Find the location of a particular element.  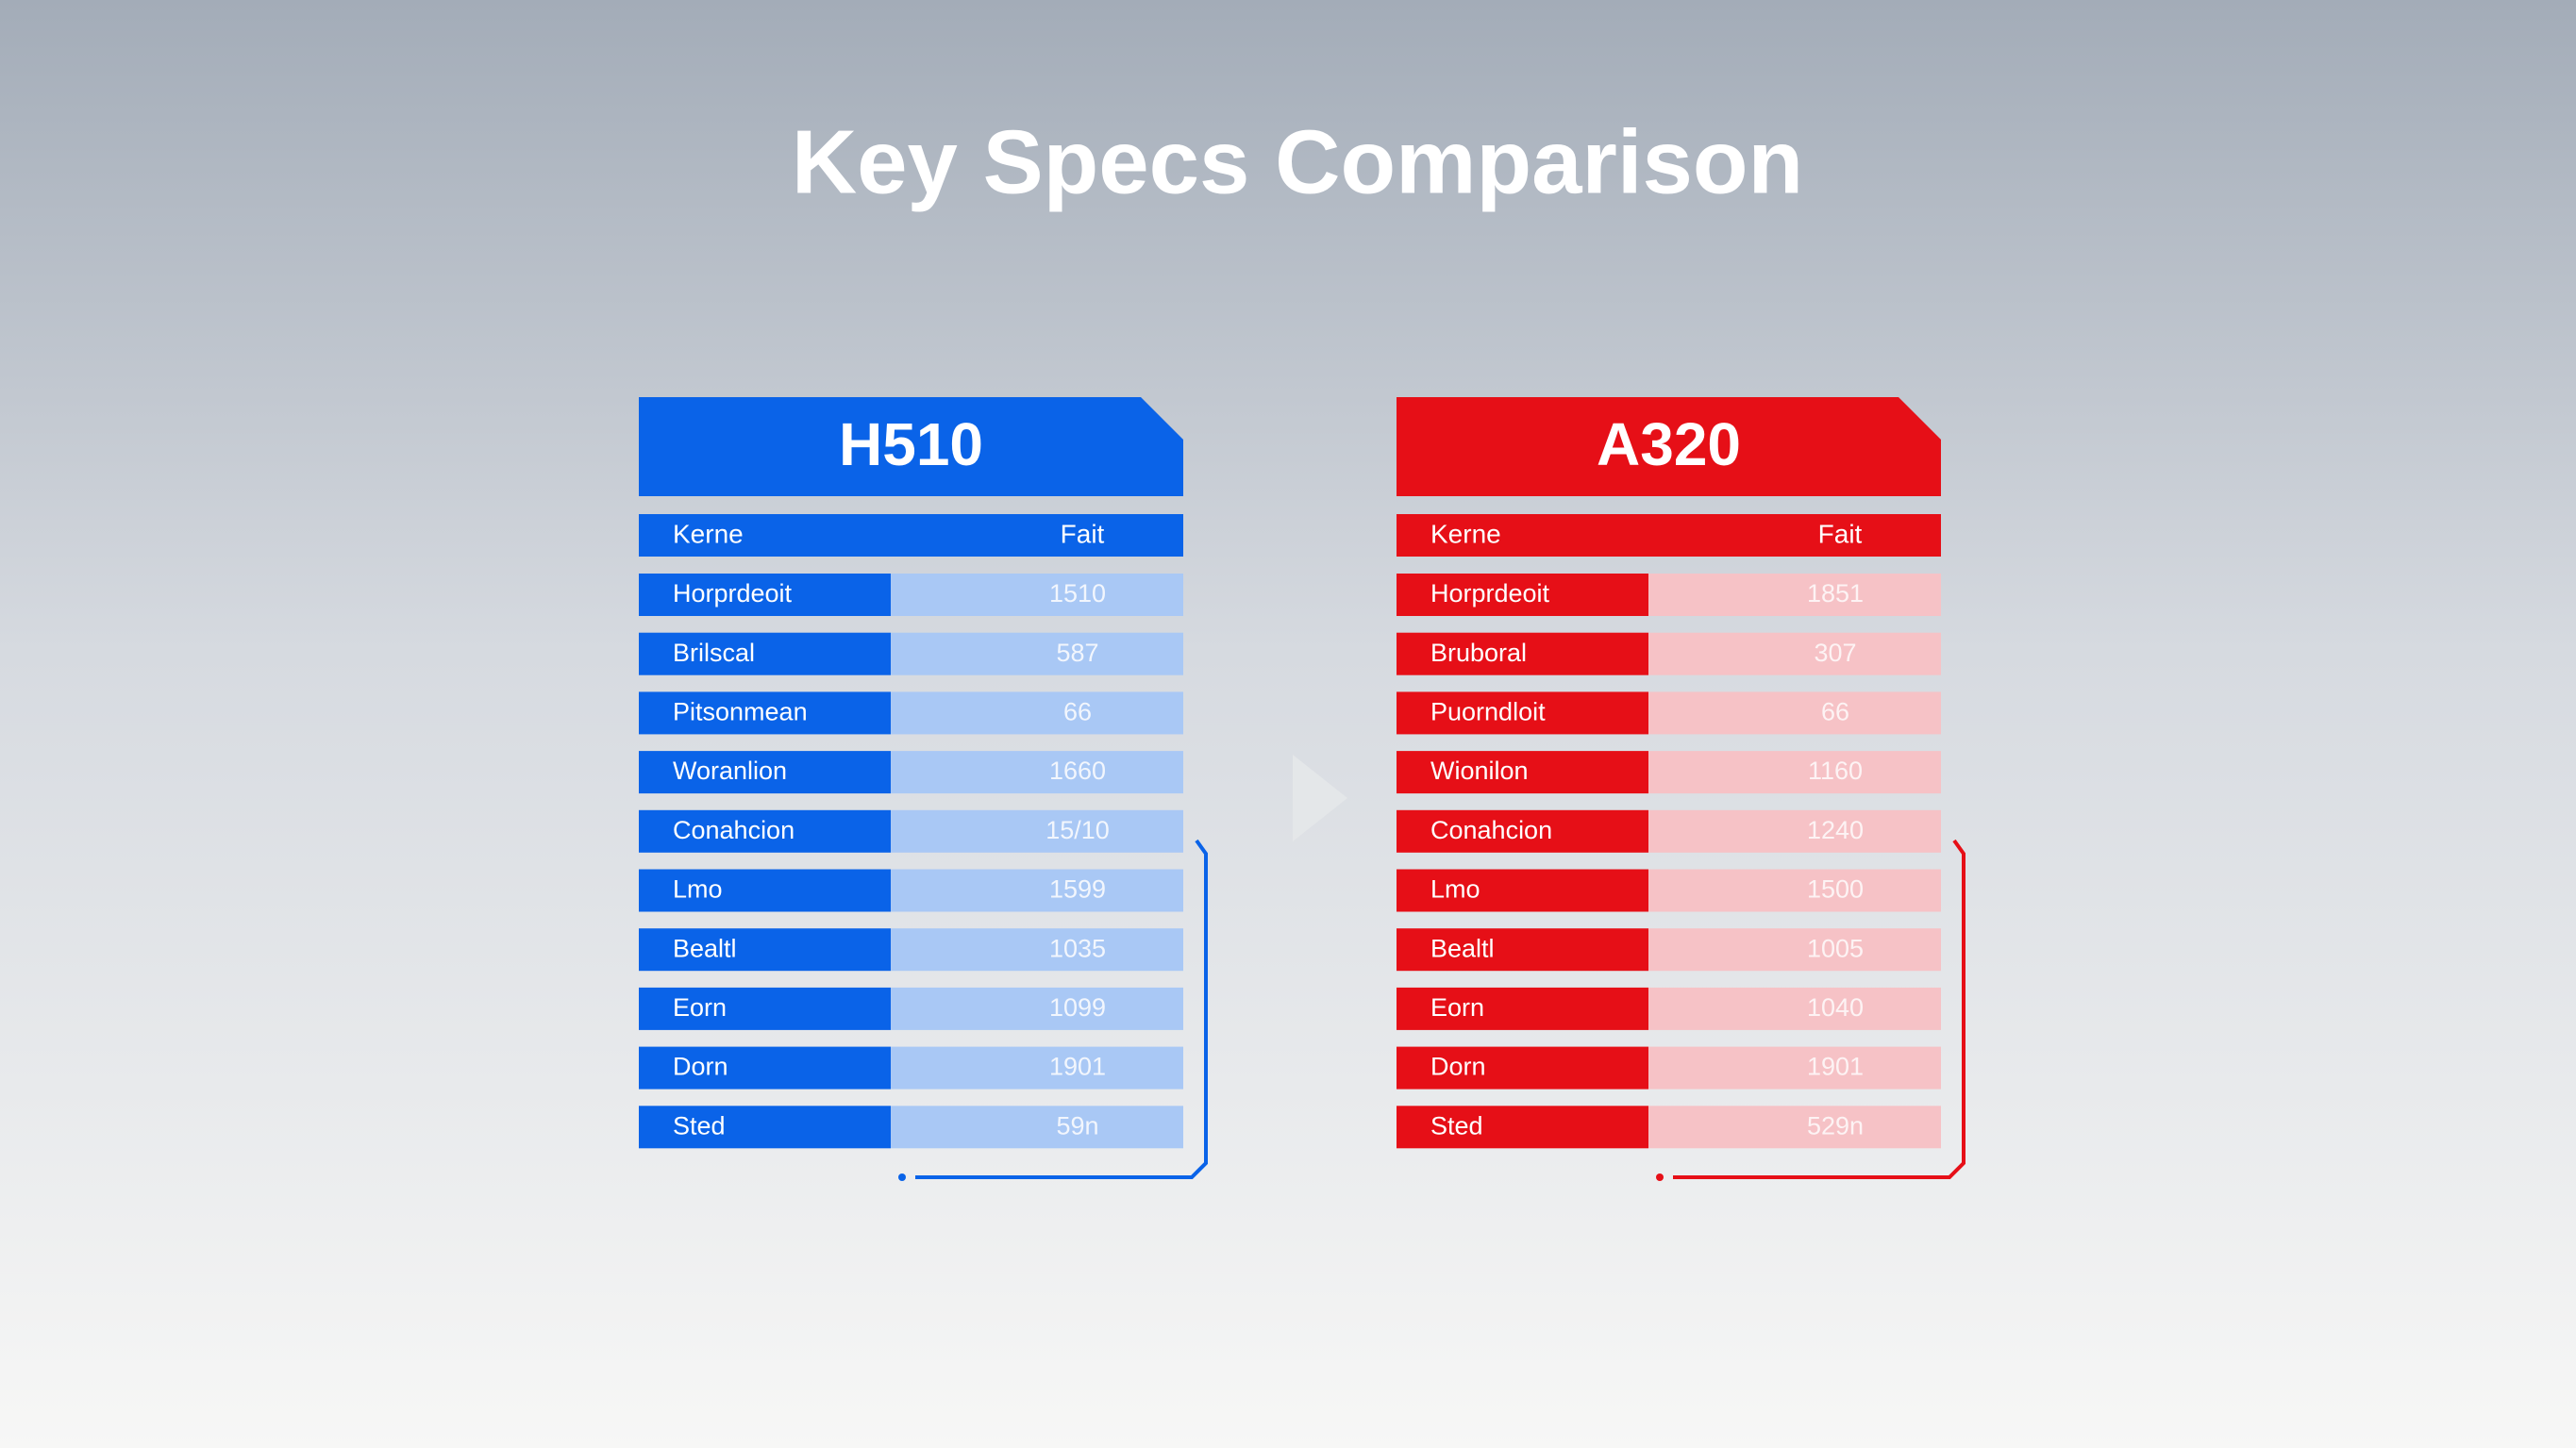

row-label: Wionilon is located at coordinates (1479, 771).